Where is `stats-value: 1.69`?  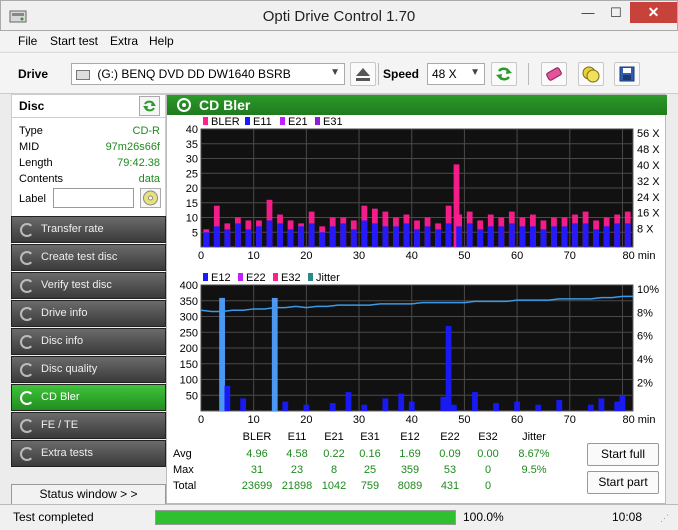 stats-value: 1.69 is located at coordinates (410, 454).